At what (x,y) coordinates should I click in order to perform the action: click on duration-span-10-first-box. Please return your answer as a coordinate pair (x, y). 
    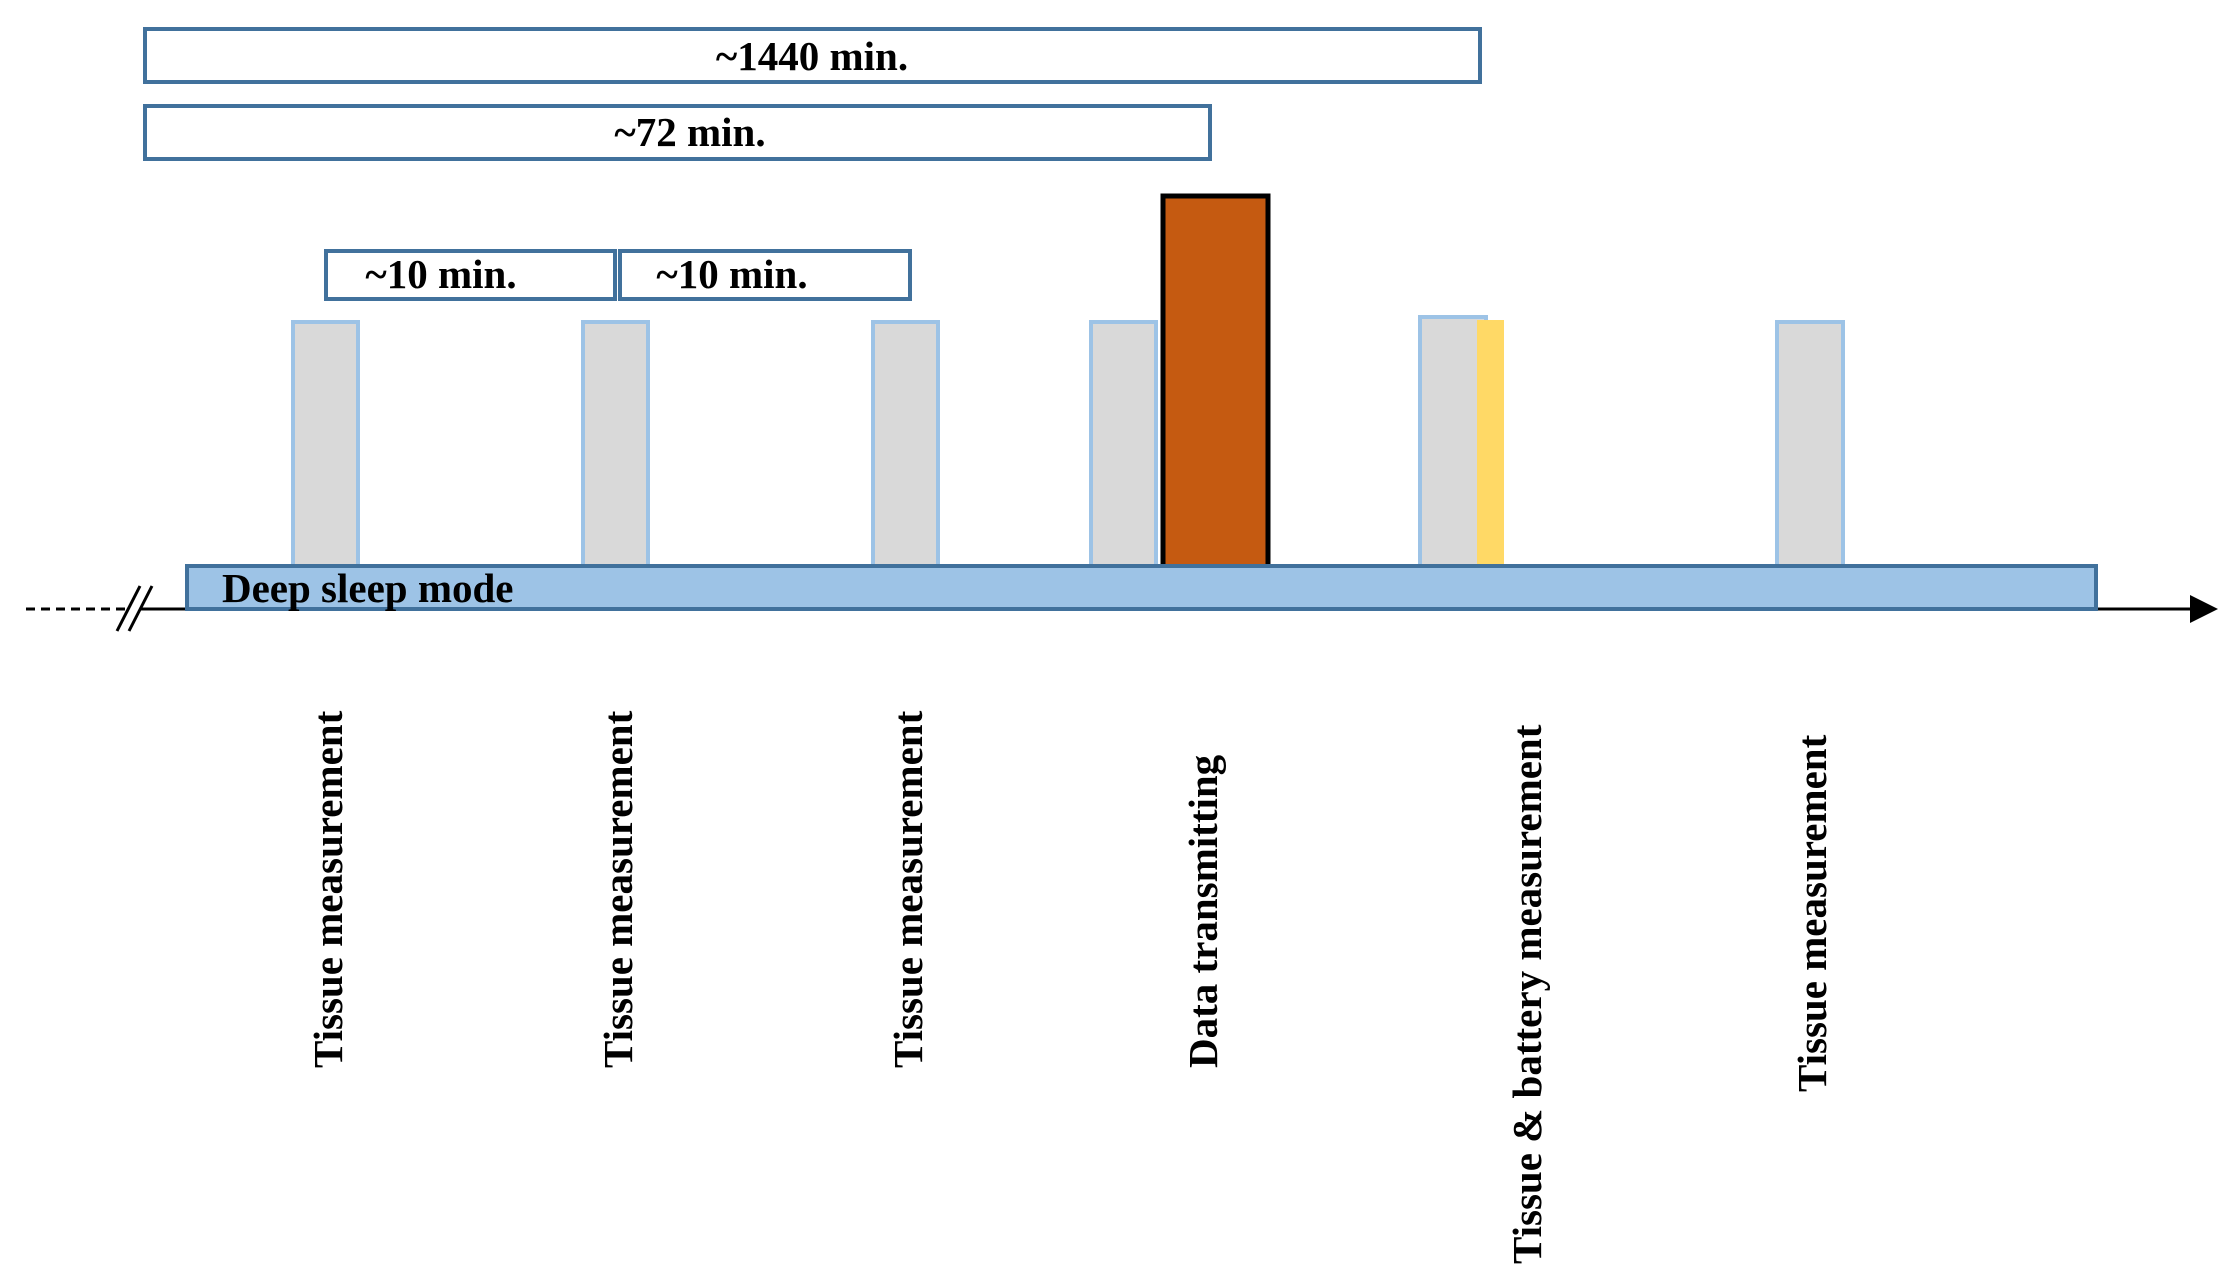
    Looking at the image, I should click on (470, 275).